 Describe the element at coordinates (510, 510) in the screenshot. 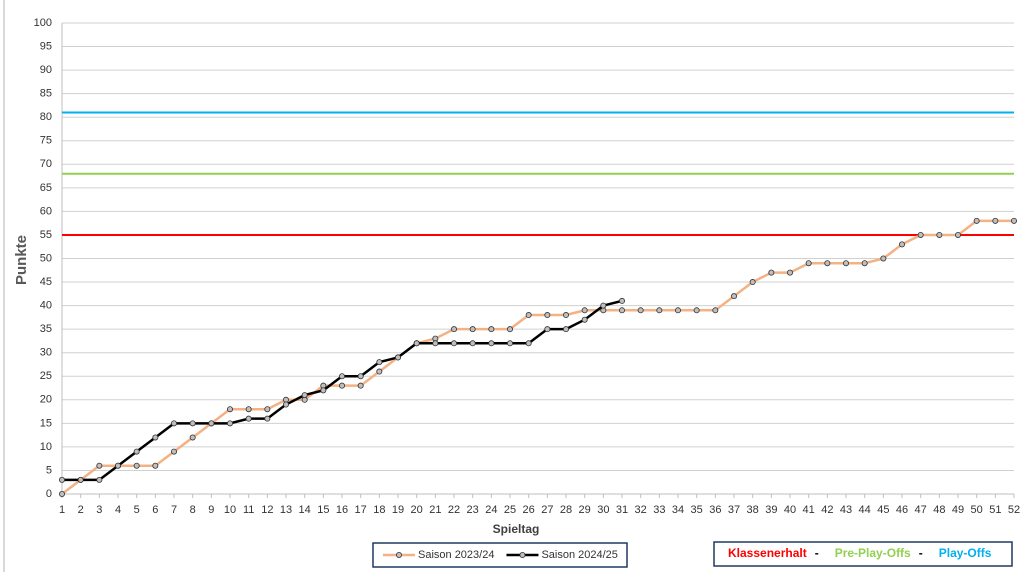

I see `x-tick-label: 25` at that location.